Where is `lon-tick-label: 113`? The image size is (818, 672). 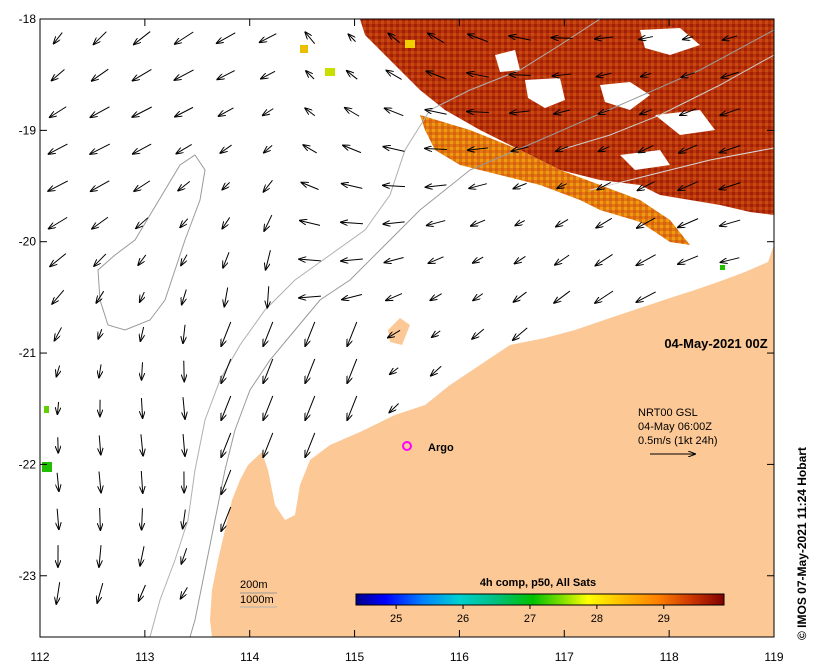 lon-tick-label: 113 is located at coordinates (144, 657).